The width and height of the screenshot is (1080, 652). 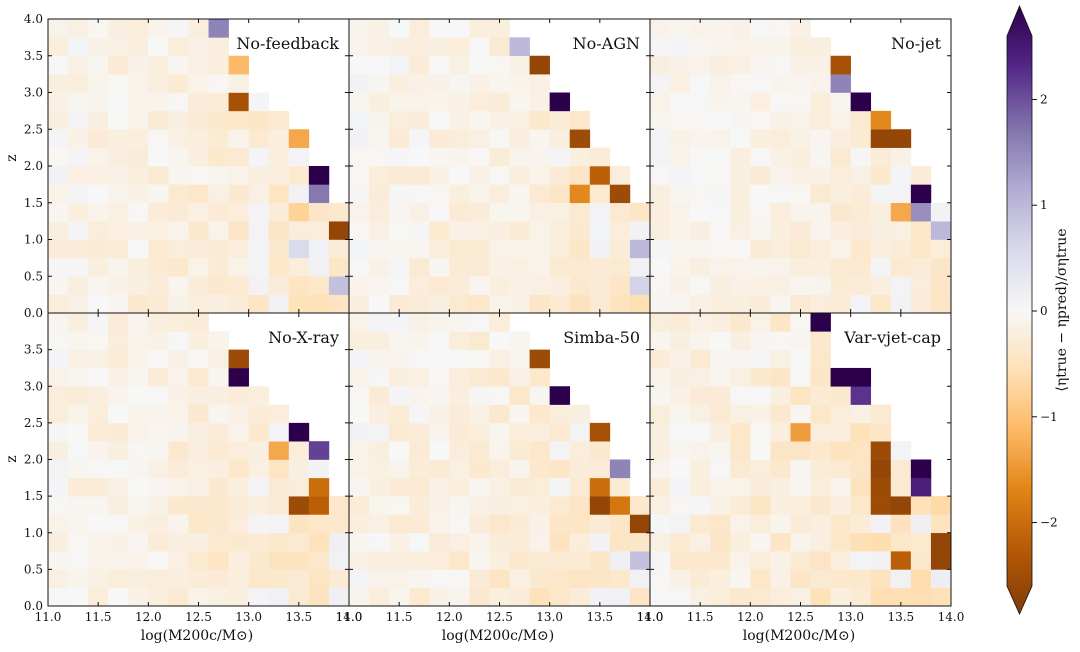 What do you see at coordinates (303, 337) in the screenshot?
I see `panel-title: No-X-ray` at bounding box center [303, 337].